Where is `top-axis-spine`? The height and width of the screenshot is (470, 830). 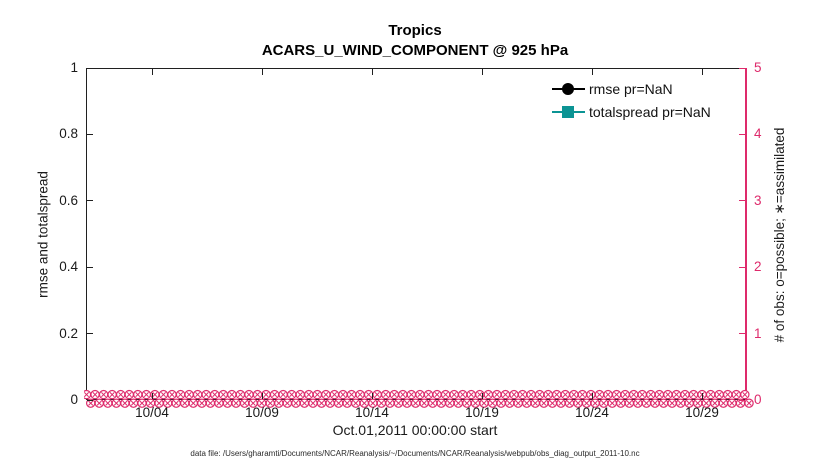 top-axis-spine is located at coordinates (416, 69).